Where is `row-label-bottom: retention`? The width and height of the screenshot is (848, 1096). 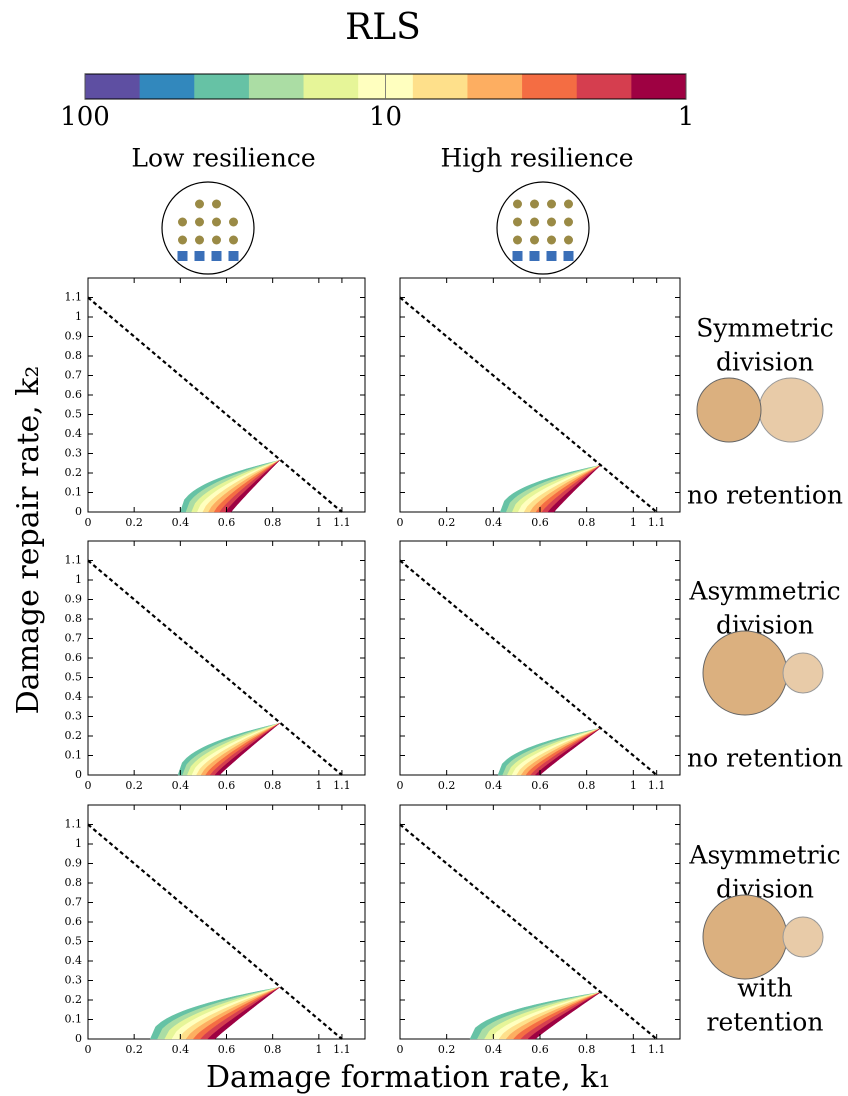 row-label-bottom: retention is located at coordinates (765, 1022).